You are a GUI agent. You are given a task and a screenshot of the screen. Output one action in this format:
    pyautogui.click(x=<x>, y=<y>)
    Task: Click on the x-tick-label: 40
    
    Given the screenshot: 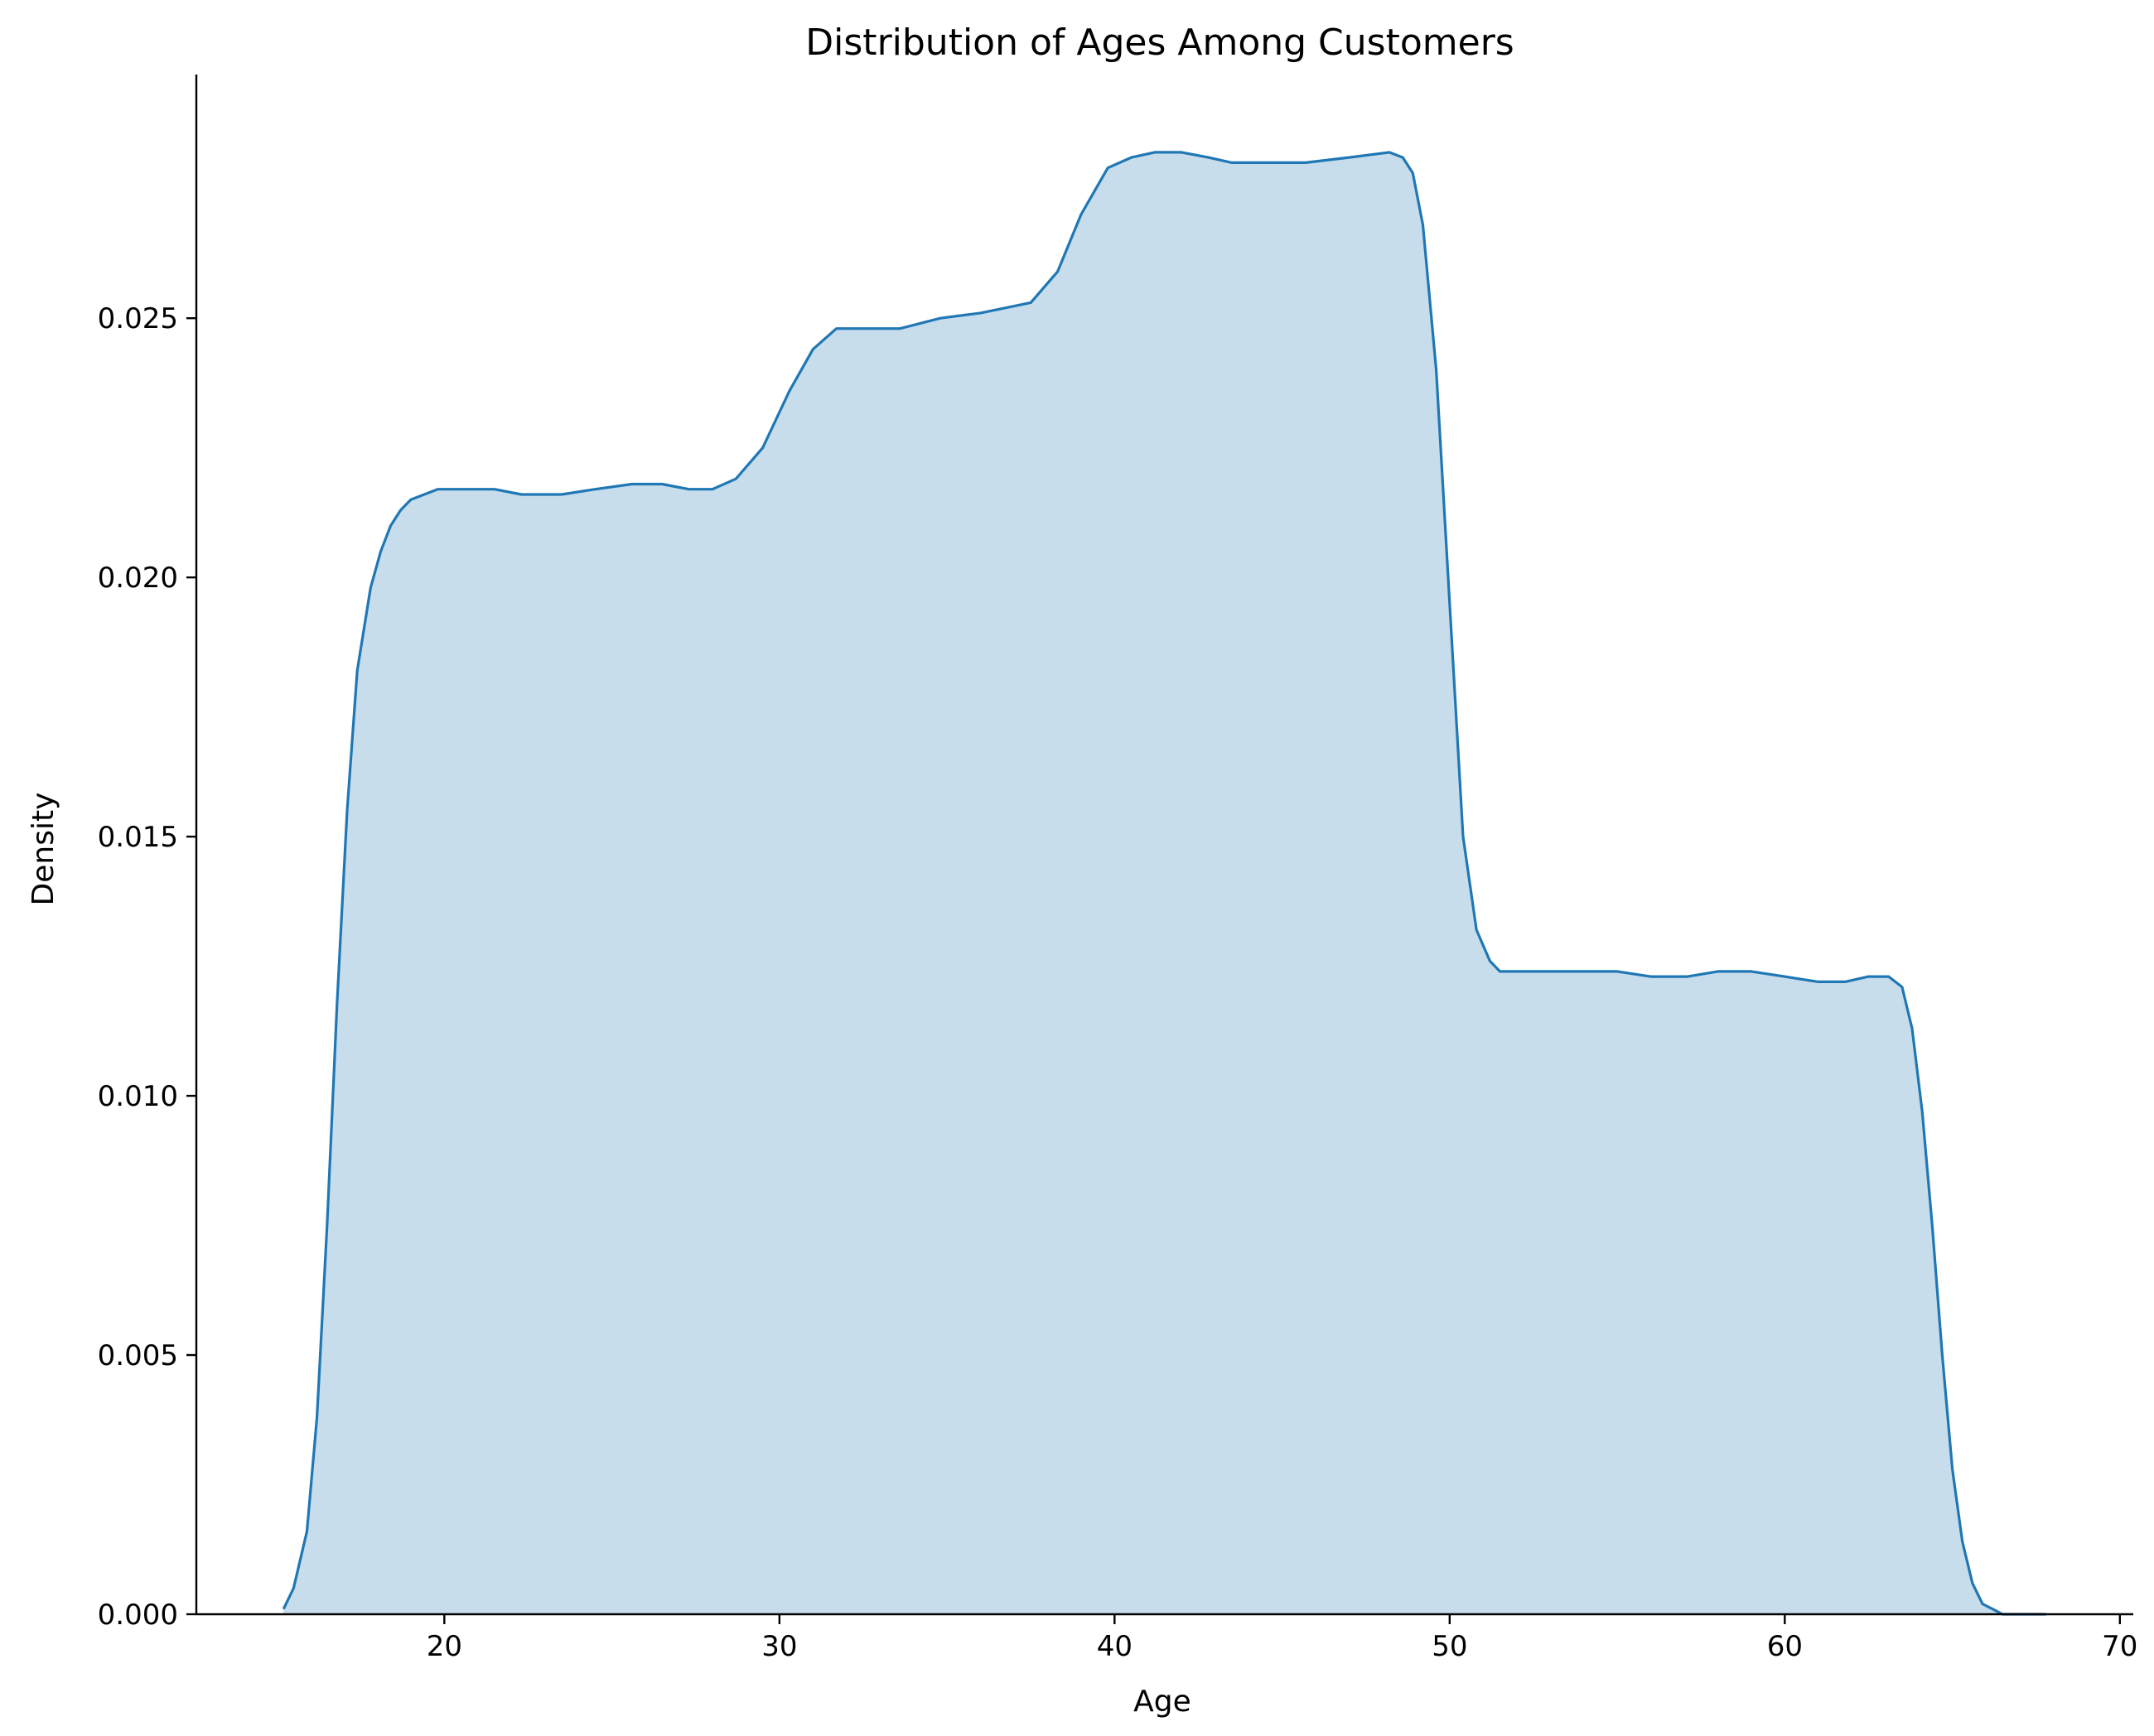 What is the action you would take?
    pyautogui.click(x=1115, y=1646)
    